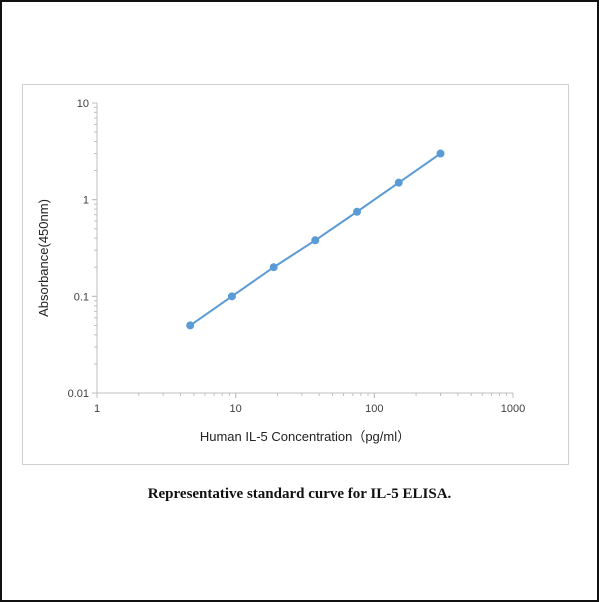 This screenshot has height=602, width=599. What do you see at coordinates (86, 201) in the screenshot?
I see `y-tick-label: 1` at bounding box center [86, 201].